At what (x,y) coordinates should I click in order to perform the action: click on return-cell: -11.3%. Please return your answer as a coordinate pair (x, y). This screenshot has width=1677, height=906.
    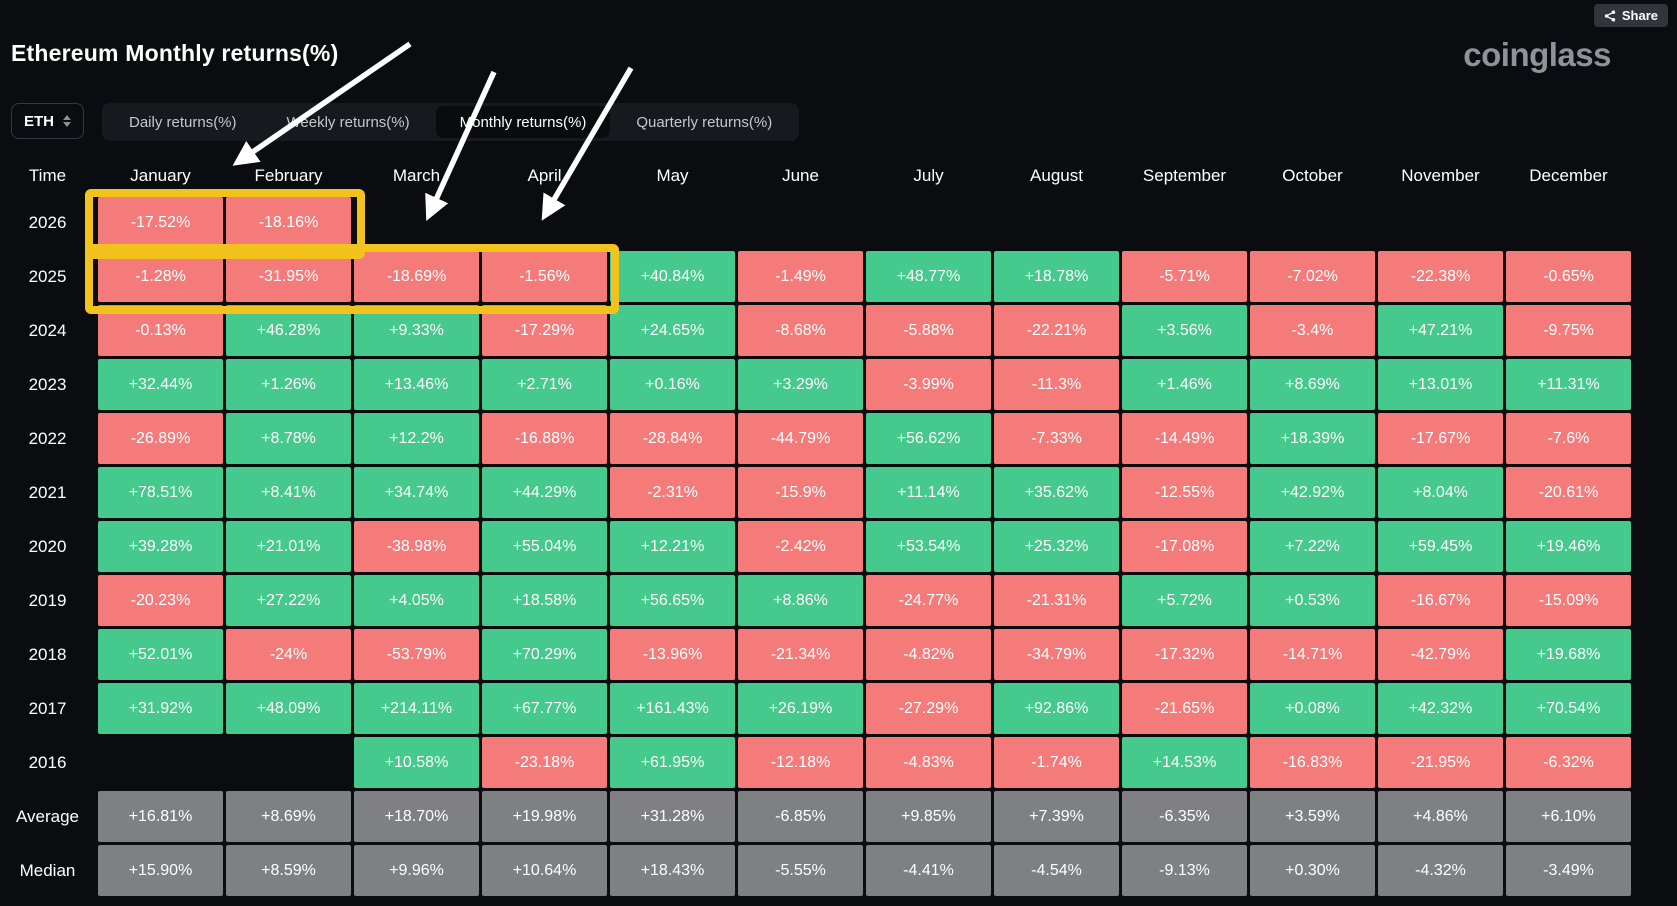
    Looking at the image, I should click on (1056, 384).